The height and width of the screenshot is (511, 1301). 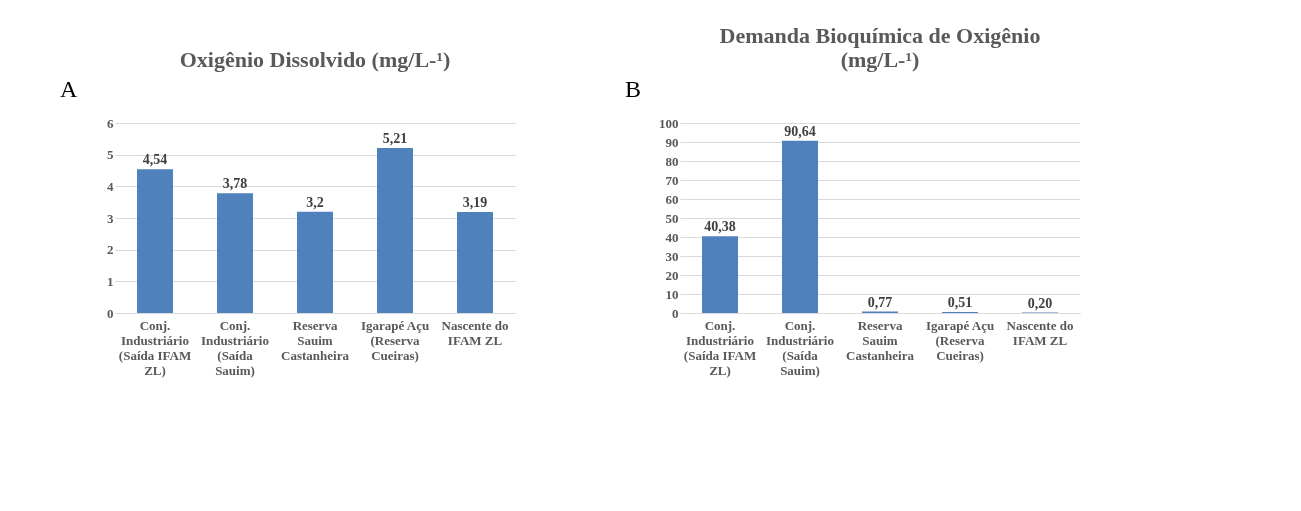 What do you see at coordinates (1040, 303) in the screenshot?
I see `data-label: 0,20` at bounding box center [1040, 303].